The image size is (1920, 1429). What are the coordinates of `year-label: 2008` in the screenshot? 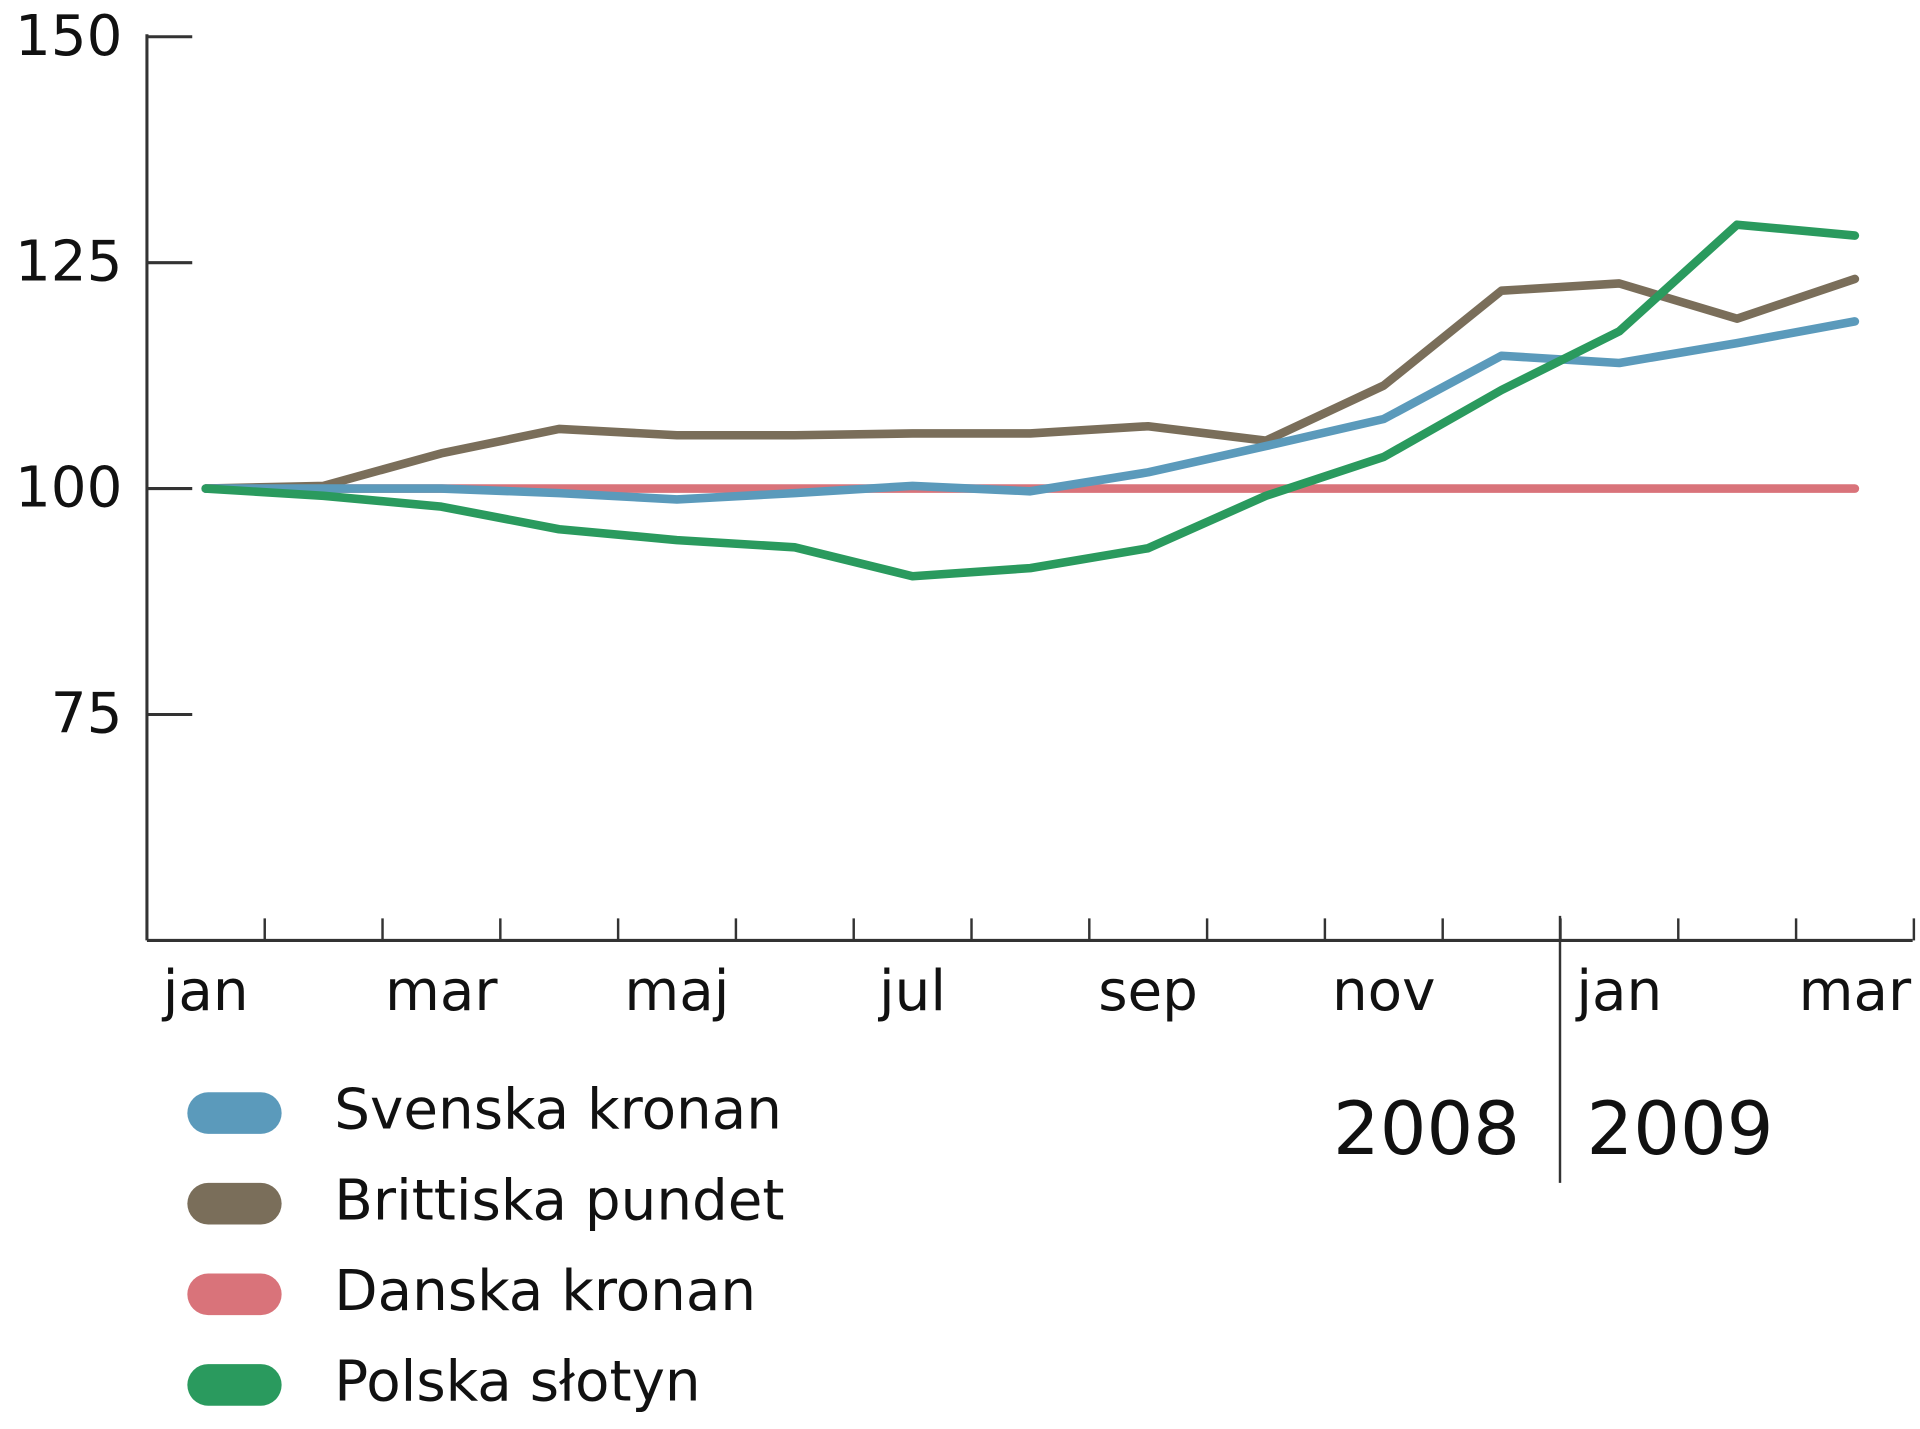 It's located at (1426, 1129).